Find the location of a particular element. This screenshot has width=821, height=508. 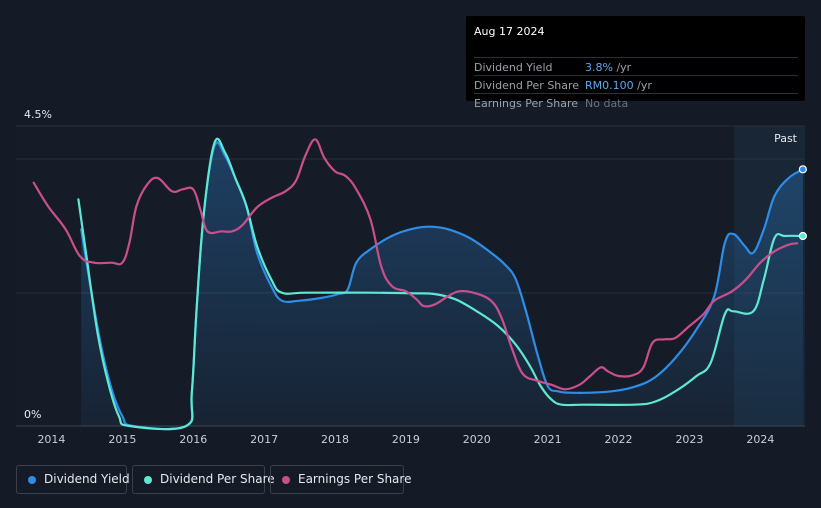

x-tick-label: 2024 is located at coordinates (760, 439).